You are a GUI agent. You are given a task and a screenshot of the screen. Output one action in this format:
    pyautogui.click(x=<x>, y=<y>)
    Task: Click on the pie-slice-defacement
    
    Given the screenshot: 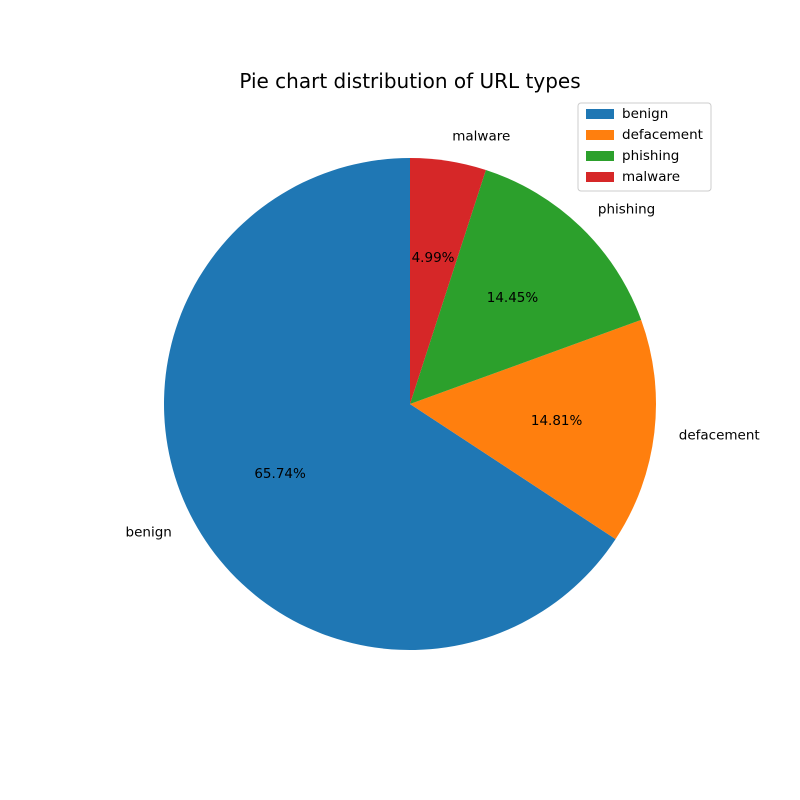 What is the action you would take?
    pyautogui.click(x=533, y=429)
    